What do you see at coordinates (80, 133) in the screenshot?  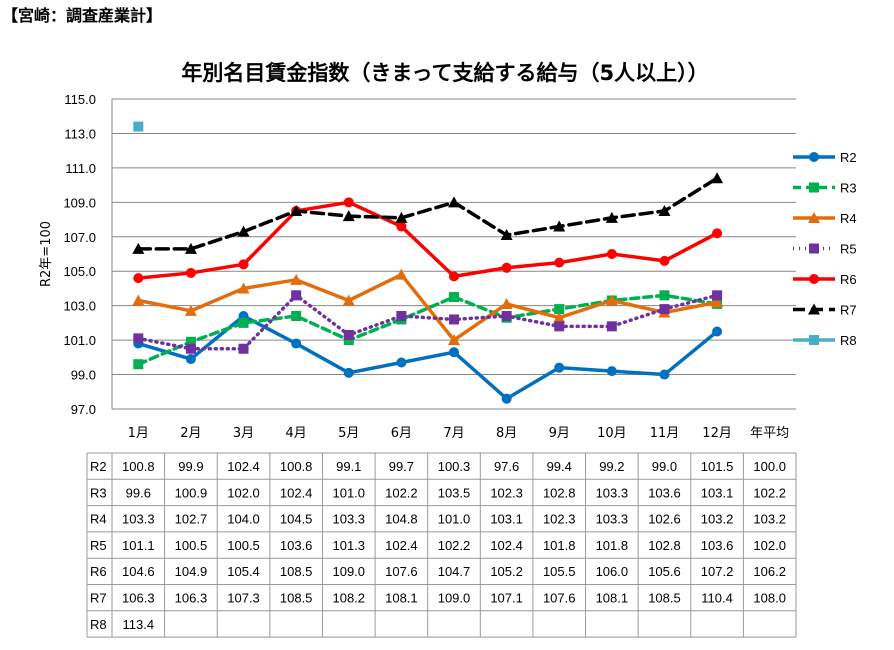 I see `y-tick-label: 113.0` at bounding box center [80, 133].